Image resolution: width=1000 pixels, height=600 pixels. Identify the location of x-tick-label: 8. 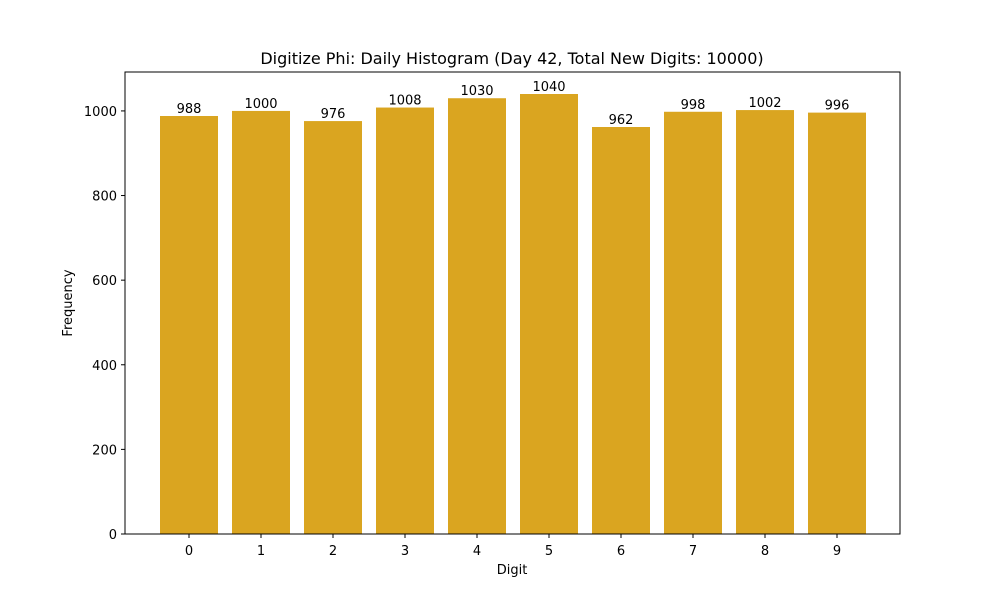
(765, 551).